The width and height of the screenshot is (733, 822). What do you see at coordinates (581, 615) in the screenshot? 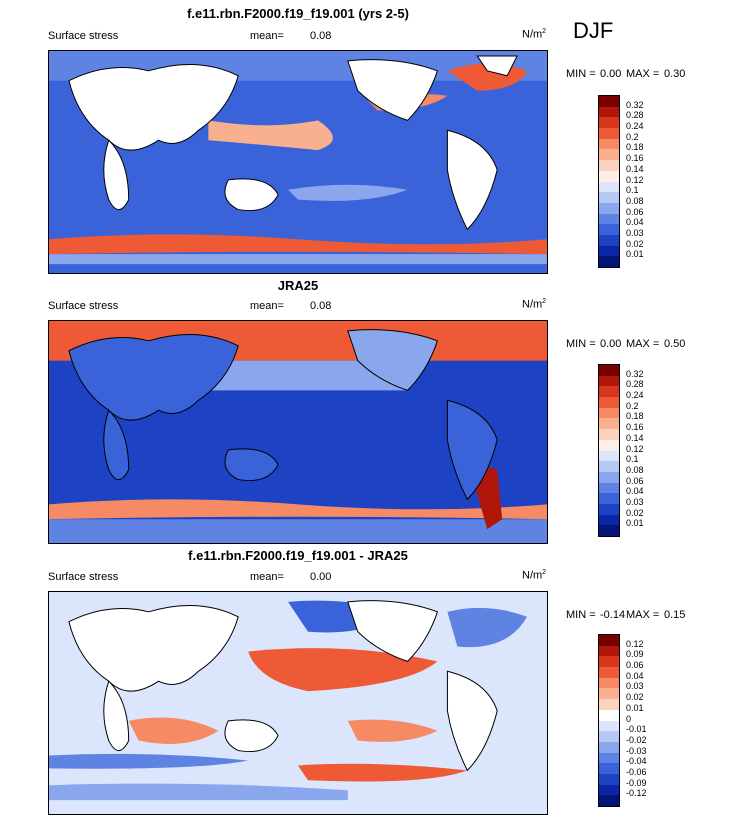
I see `panel-3-min-label: MIN =` at bounding box center [581, 615].